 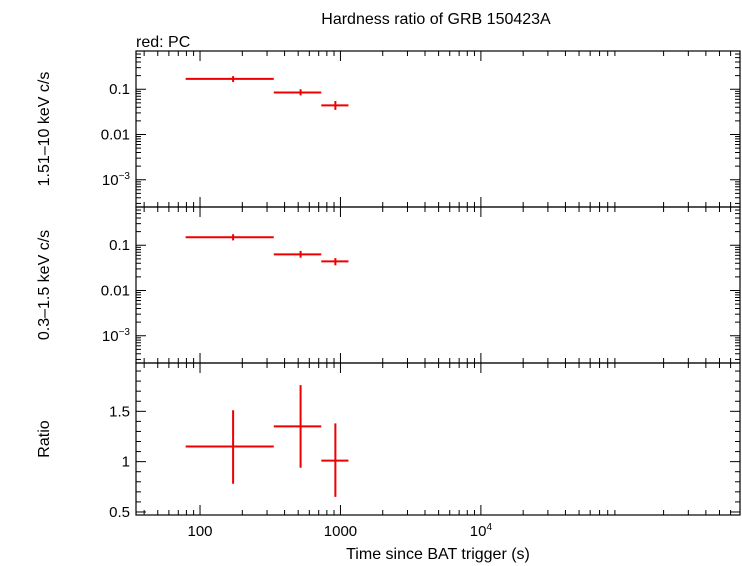 What do you see at coordinates (119, 512) in the screenshot?
I see `y-tick-label: 0.5` at bounding box center [119, 512].